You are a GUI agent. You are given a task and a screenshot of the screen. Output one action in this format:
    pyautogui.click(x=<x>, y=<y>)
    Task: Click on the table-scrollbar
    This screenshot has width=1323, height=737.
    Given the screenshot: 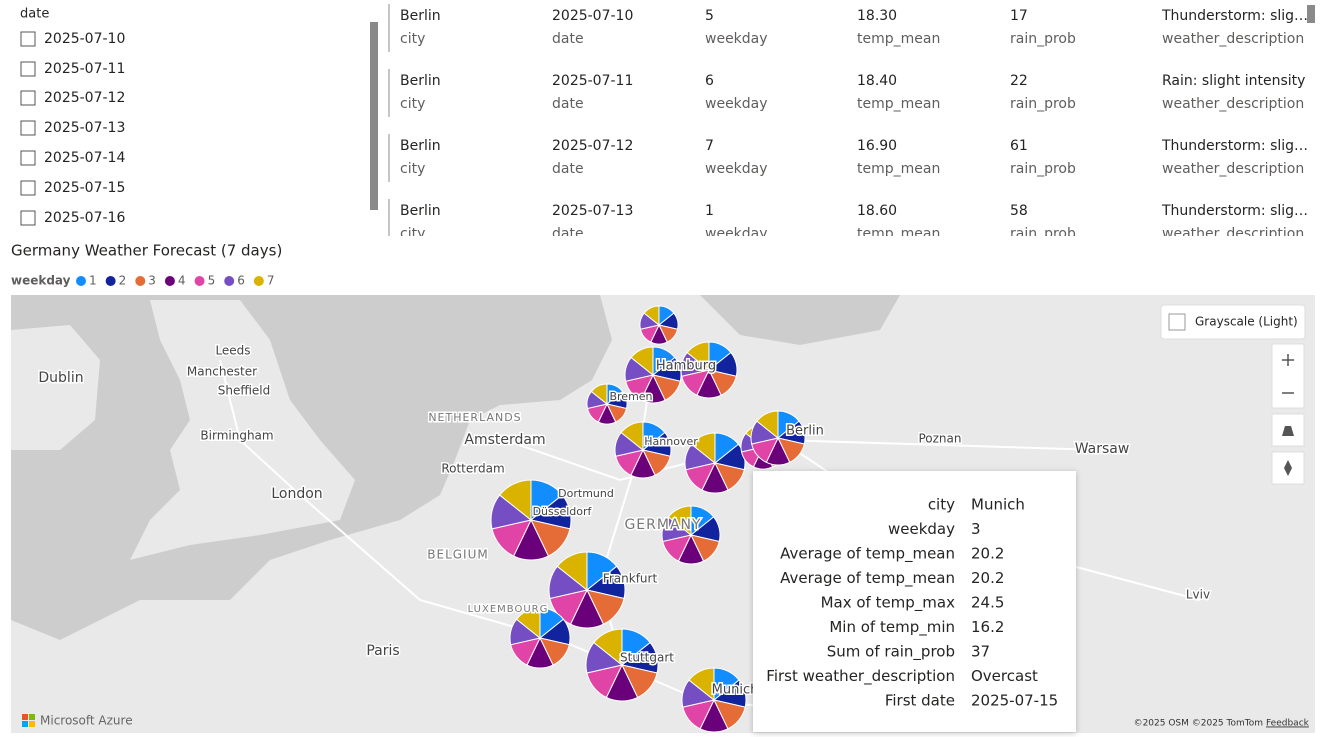 What is the action you would take?
    pyautogui.click(x=1311, y=14)
    